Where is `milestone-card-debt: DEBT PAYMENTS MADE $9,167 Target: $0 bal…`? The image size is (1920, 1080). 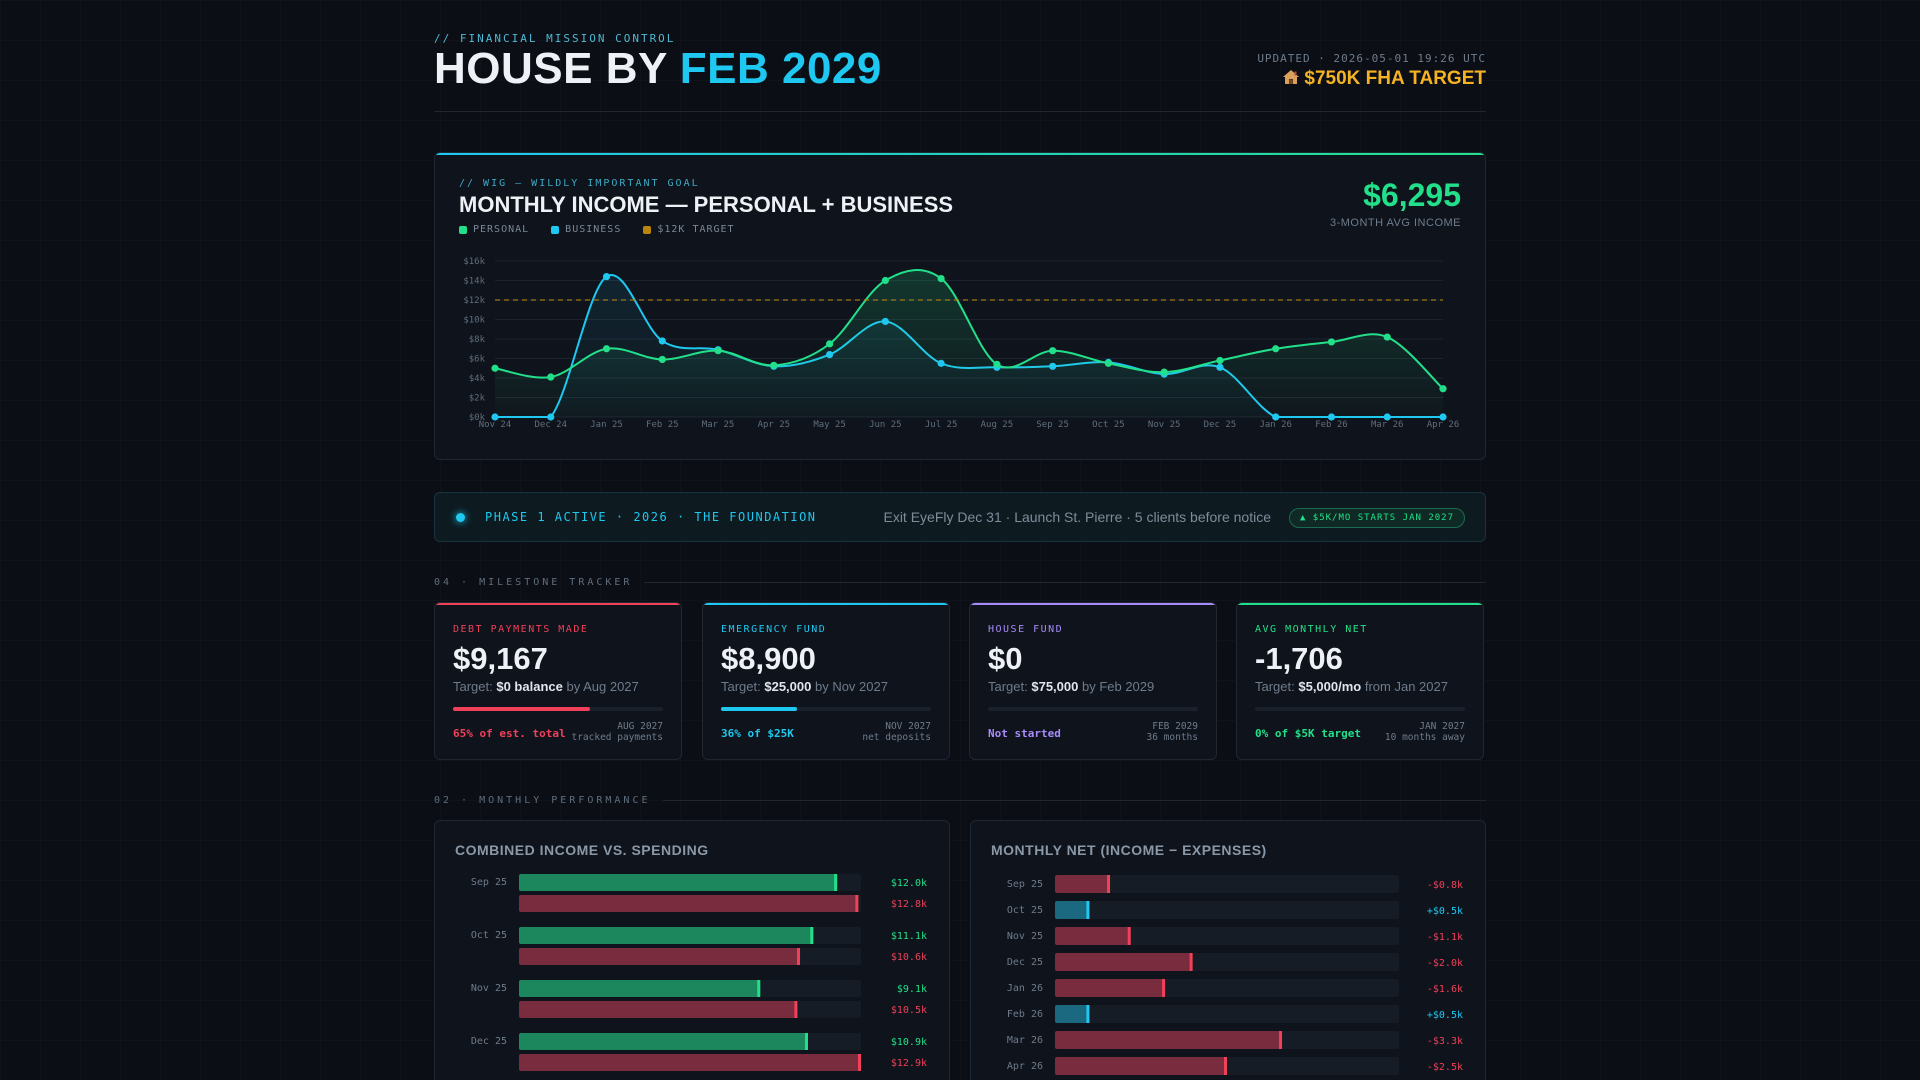 milestone-card-debt: DEBT PAYMENTS MADE $9,167 Target: $0 bal… is located at coordinates (558, 681).